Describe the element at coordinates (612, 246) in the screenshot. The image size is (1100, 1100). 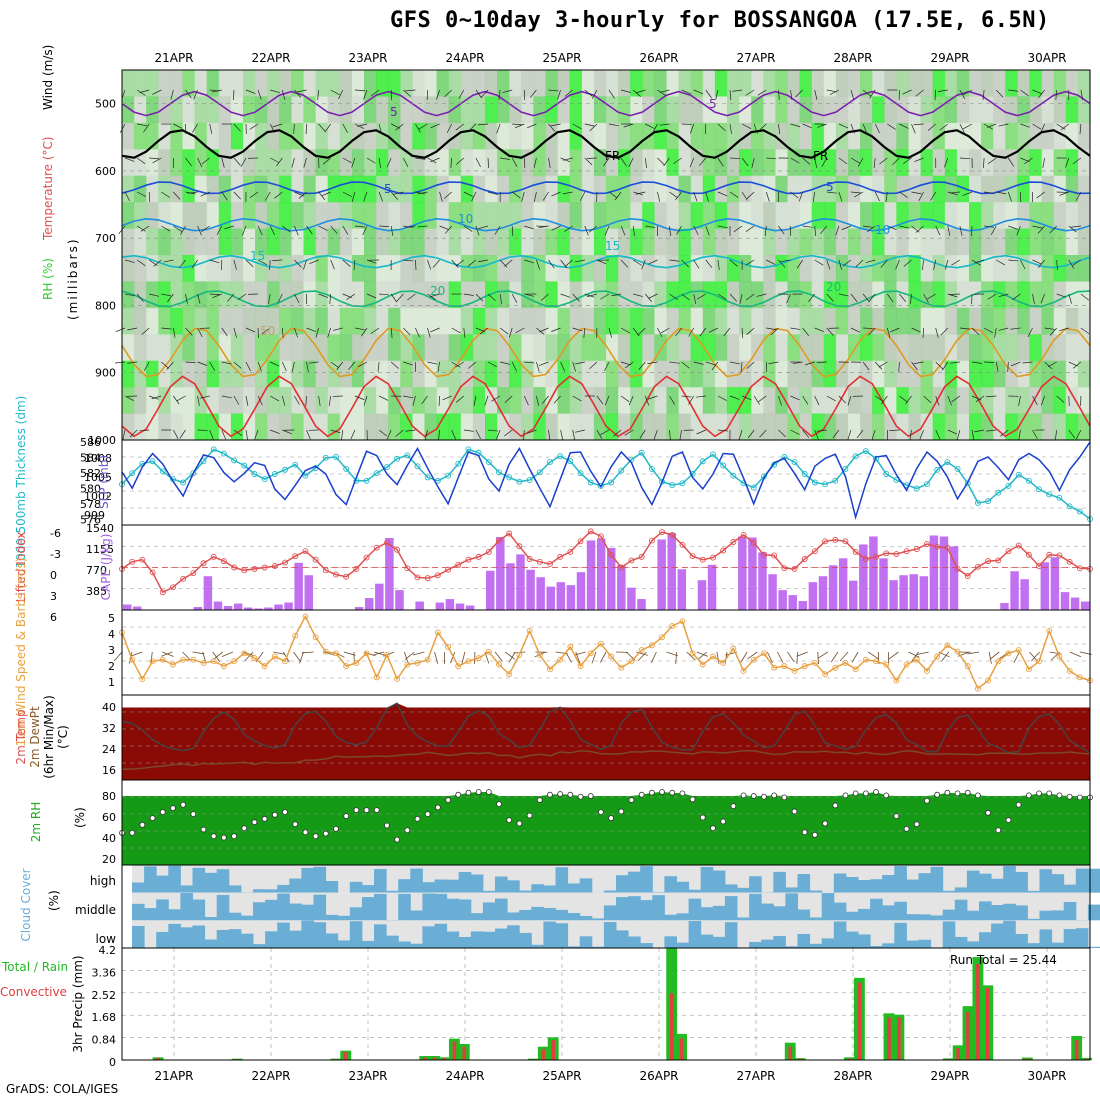
I see `contour-label: 15` at that location.